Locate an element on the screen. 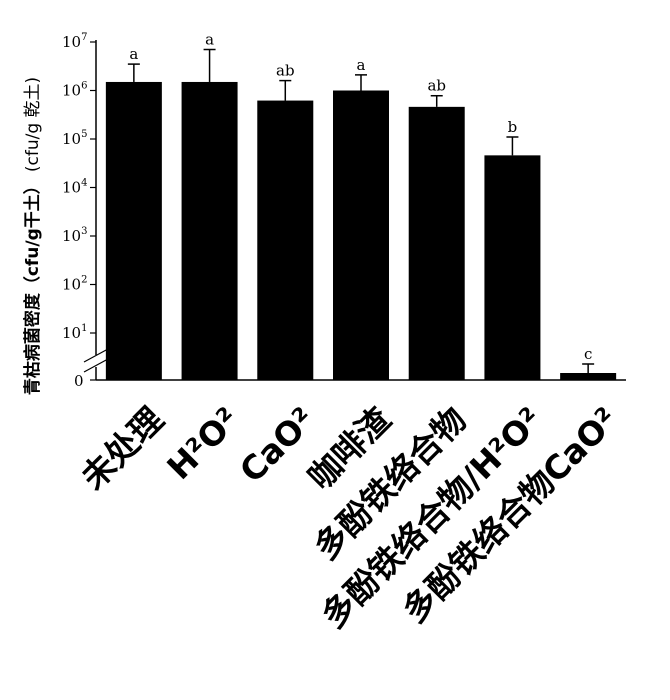 The width and height of the screenshot is (670, 700). y-tick-exponent: 3 is located at coordinates (84, 231).